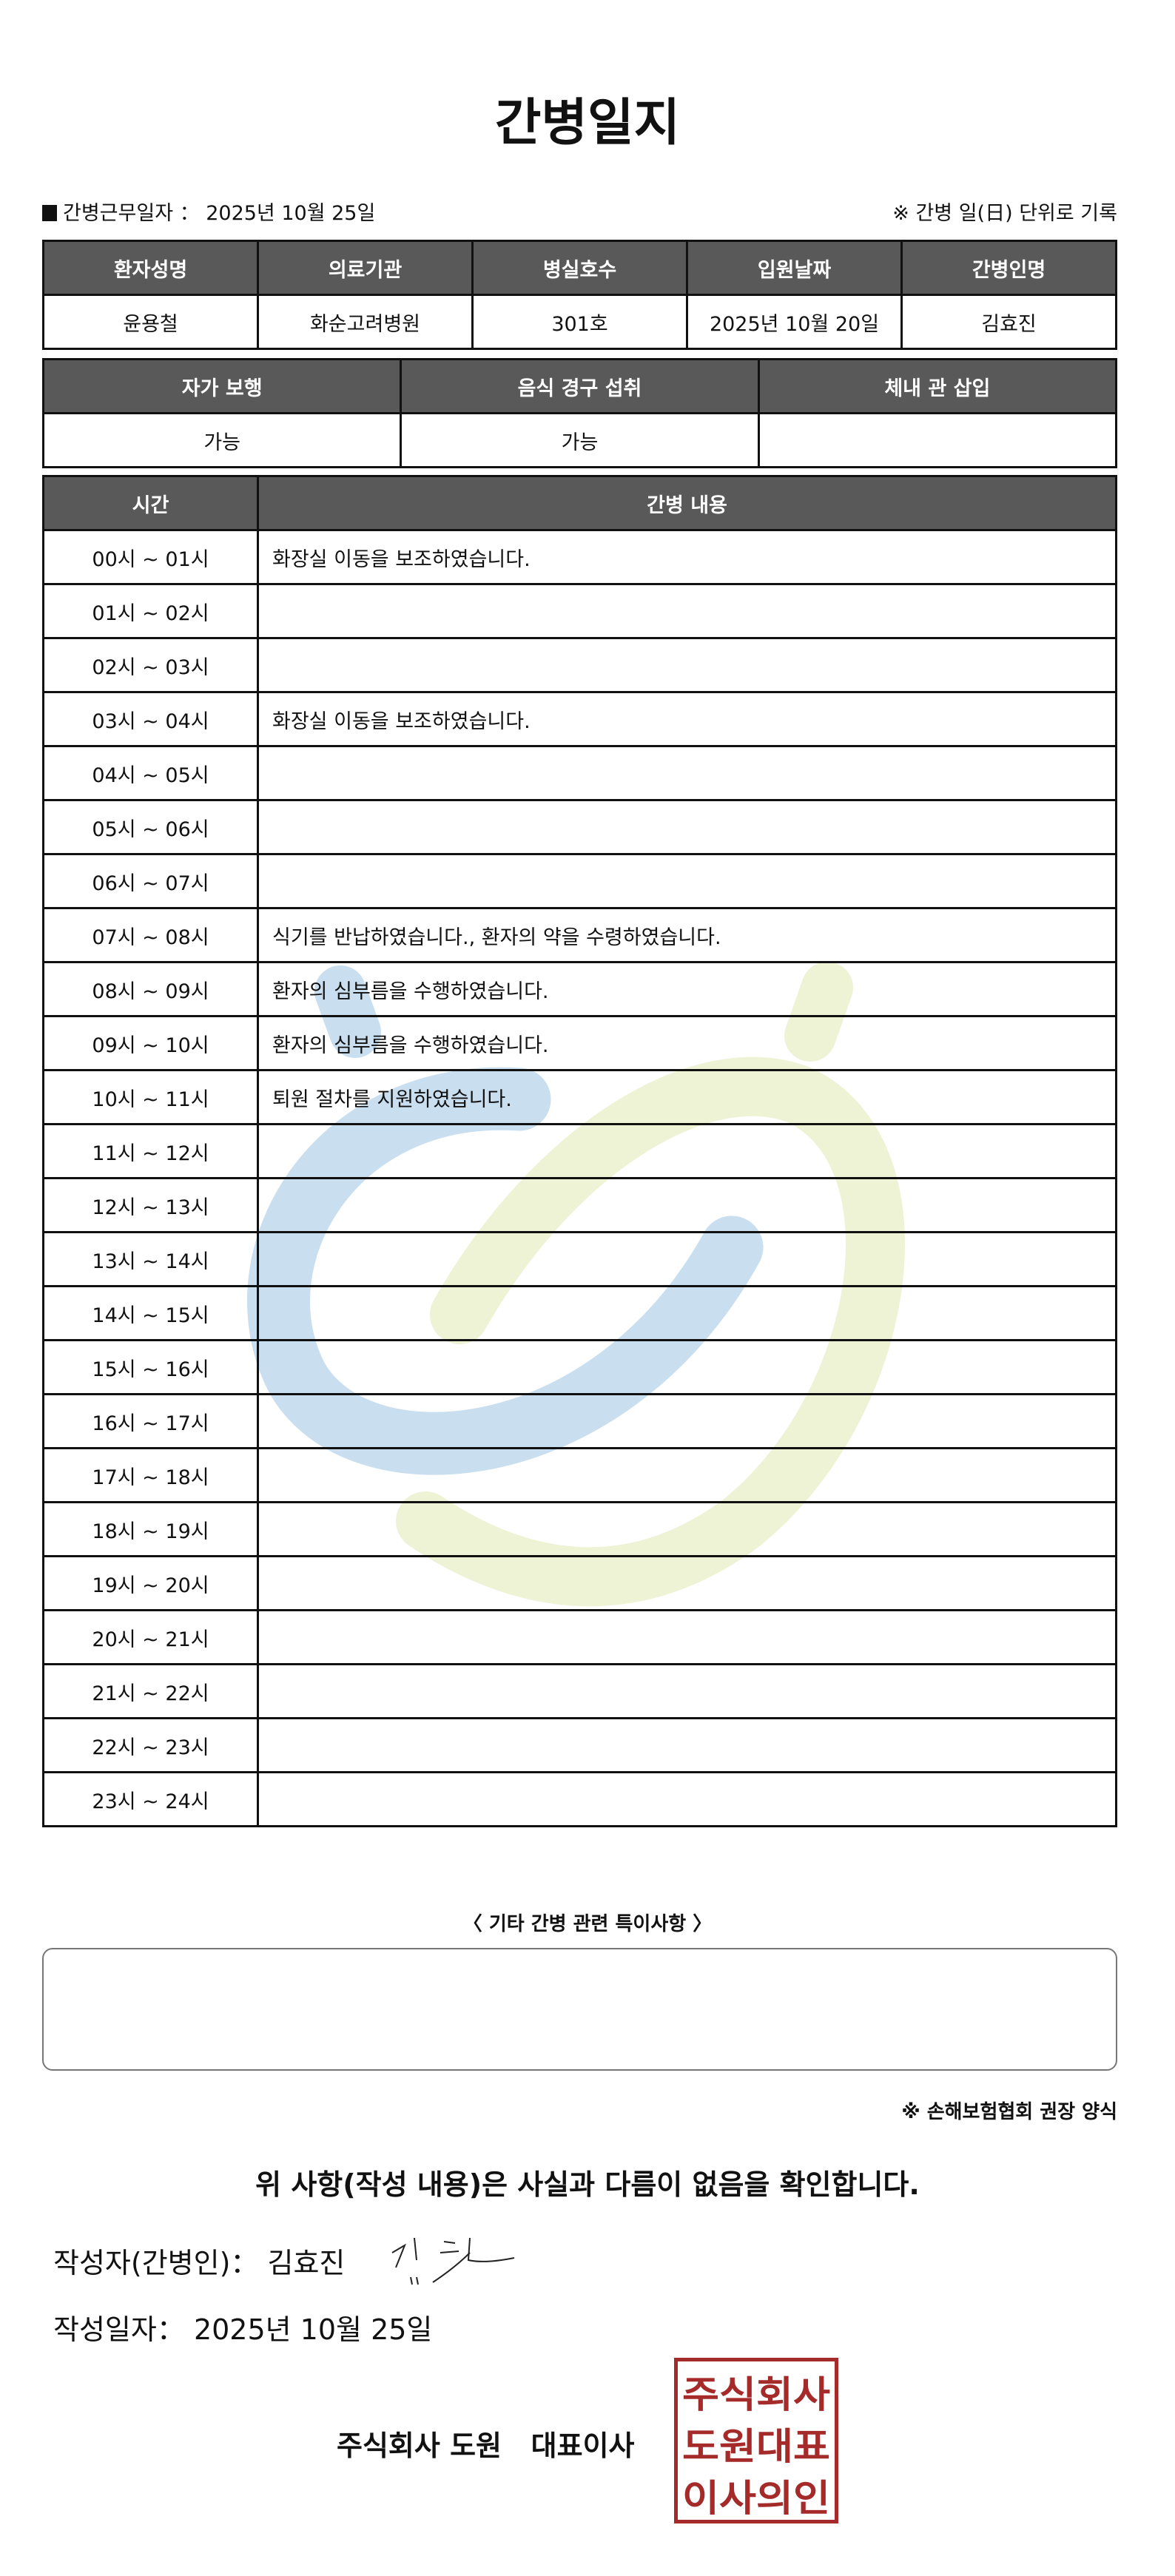 This screenshot has width=1175, height=2576. Describe the element at coordinates (151, 611) in the screenshot. I see `time-slot: 01시 ~ 02시` at that location.